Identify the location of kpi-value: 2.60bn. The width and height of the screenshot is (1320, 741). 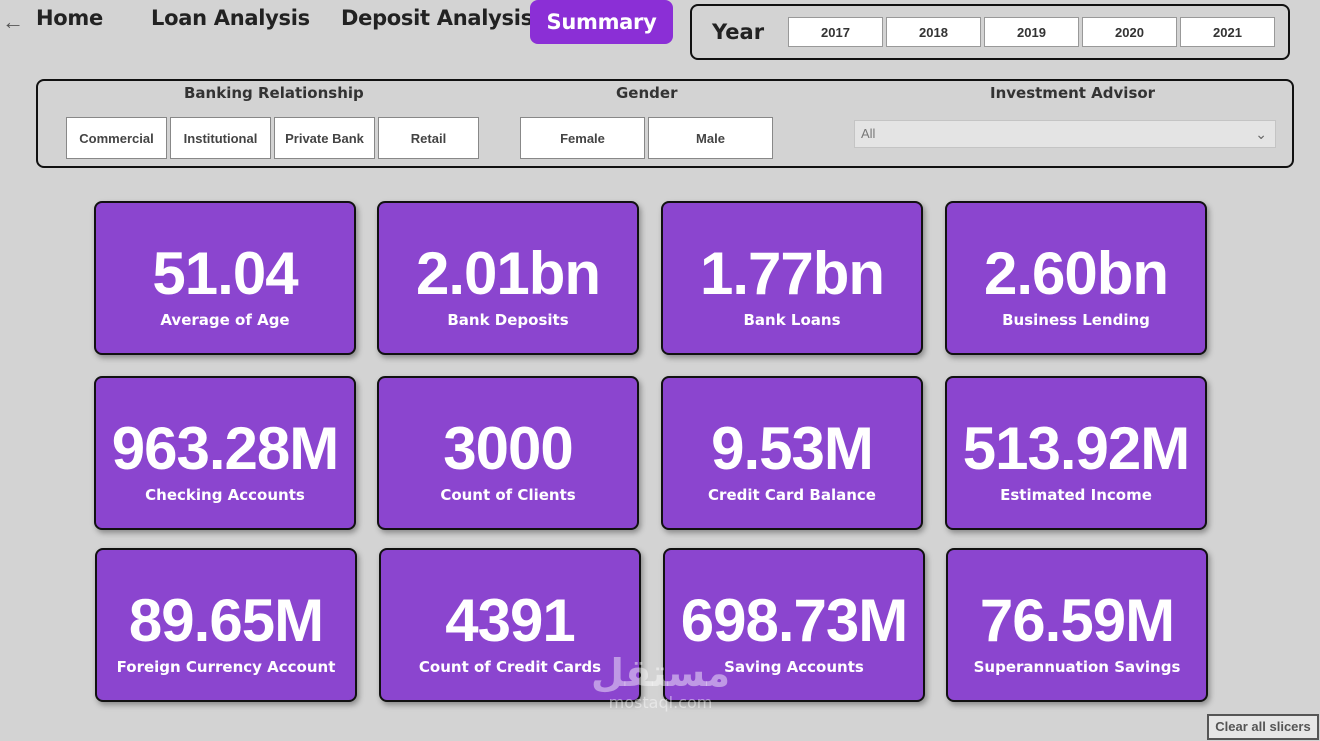
(1076, 273).